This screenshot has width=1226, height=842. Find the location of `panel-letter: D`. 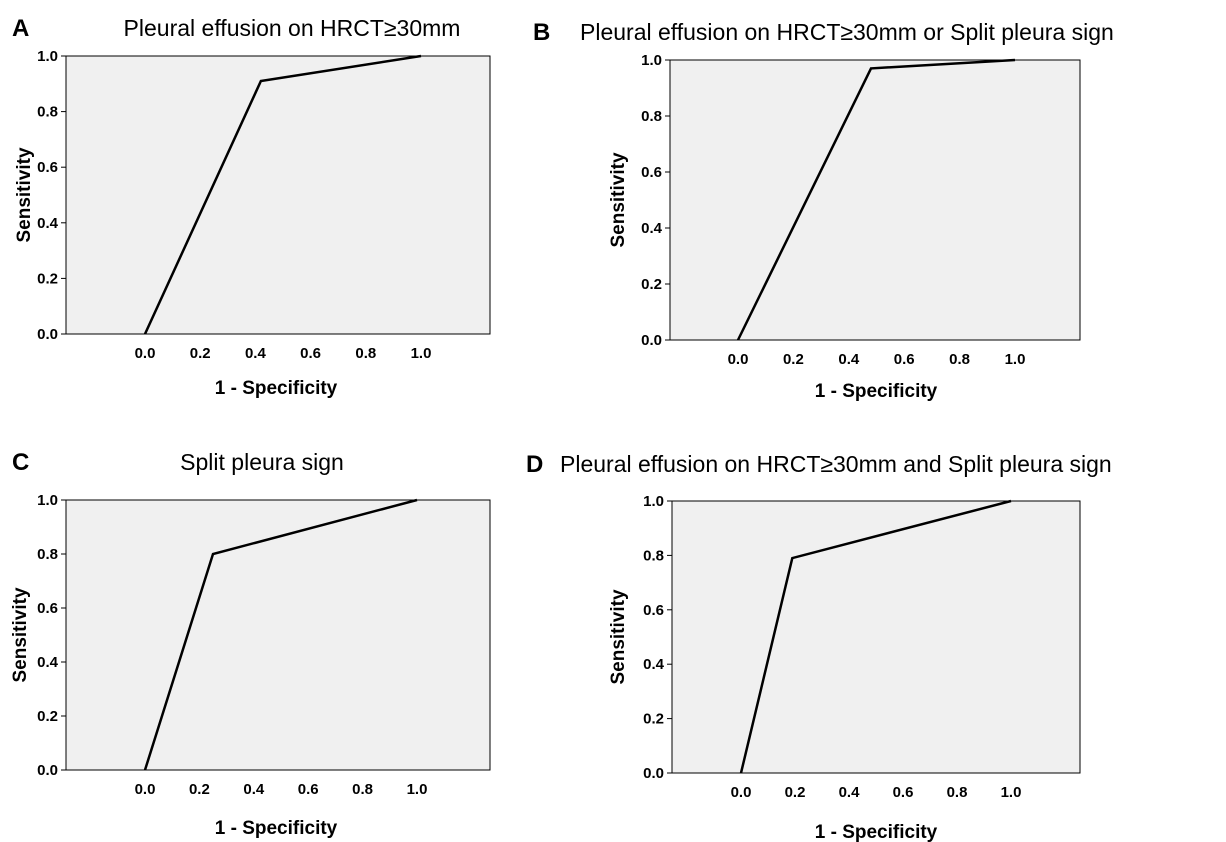

panel-letter: D is located at coordinates (534, 464).